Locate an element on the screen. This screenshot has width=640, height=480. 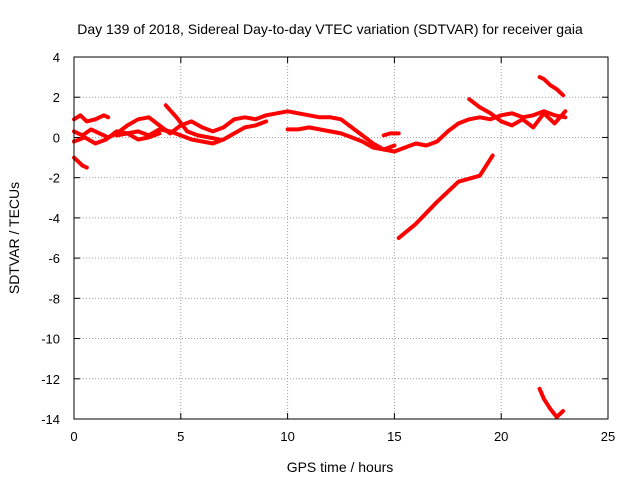
y-tick-label: 0 is located at coordinates (56, 137).